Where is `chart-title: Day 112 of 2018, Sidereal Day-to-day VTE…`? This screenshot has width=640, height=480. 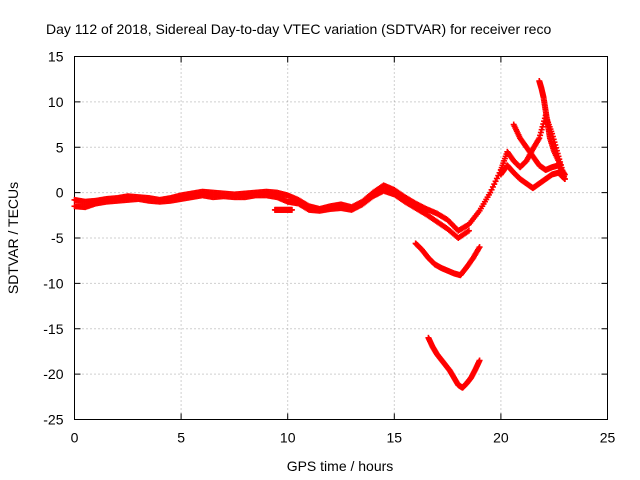
chart-title: Day 112 of 2018, Sidereal Day-to-day VTE… is located at coordinates (298, 29).